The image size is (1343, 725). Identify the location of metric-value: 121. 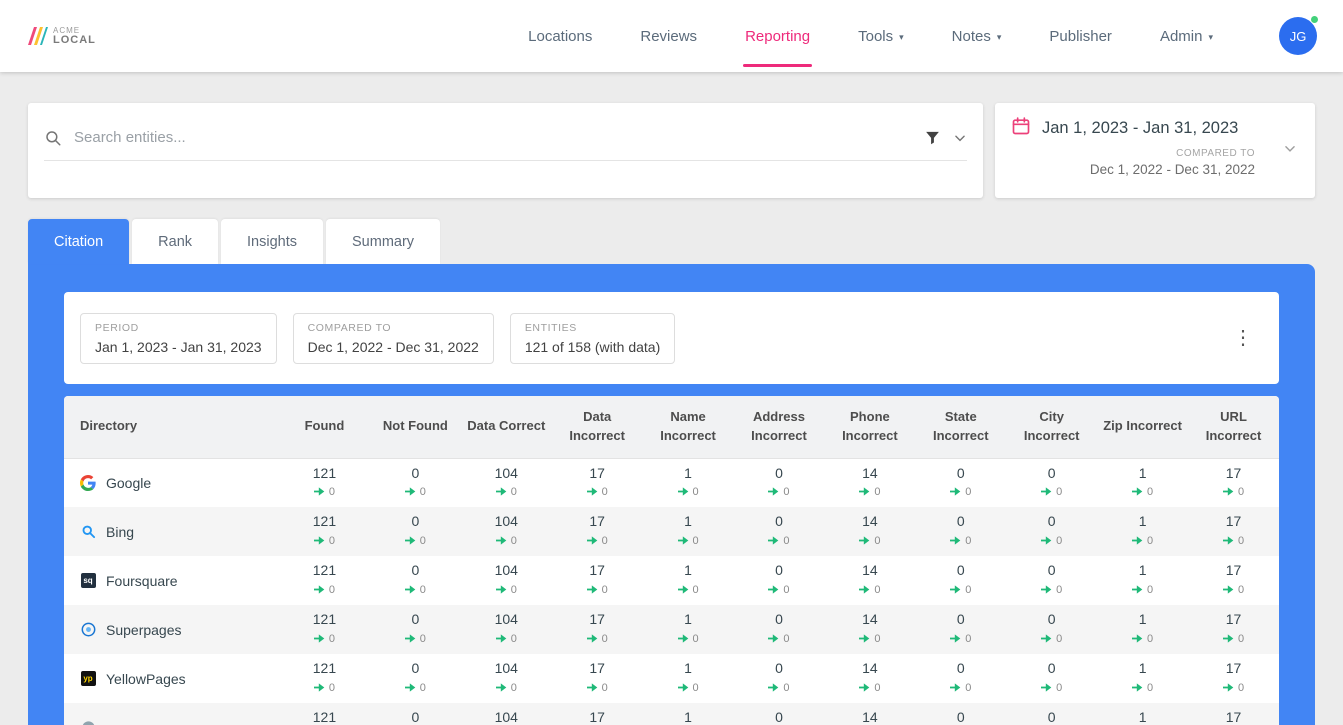
(324, 619).